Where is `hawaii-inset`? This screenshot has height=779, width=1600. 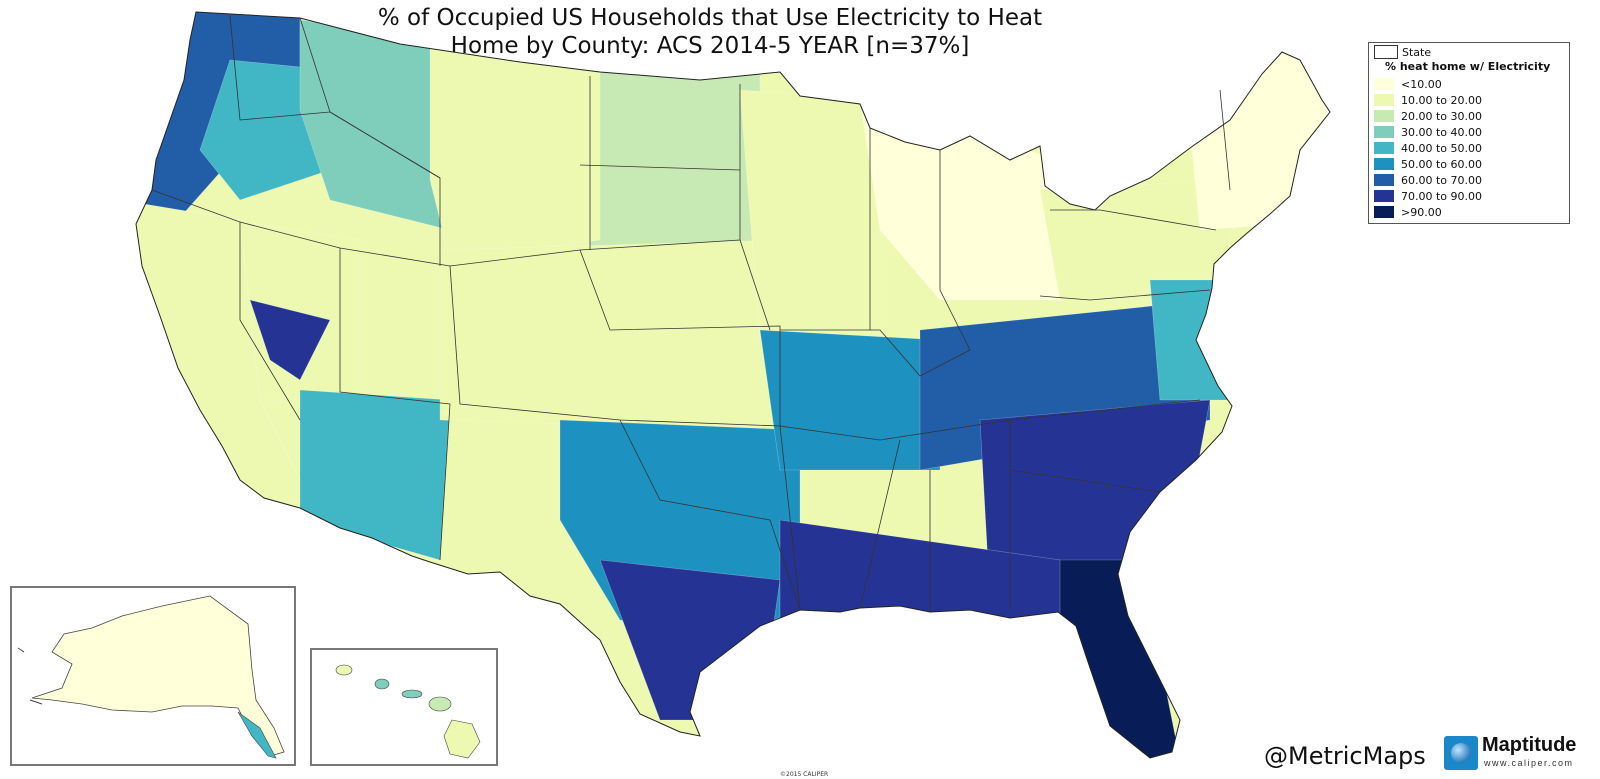
hawaii-inset is located at coordinates (404, 707).